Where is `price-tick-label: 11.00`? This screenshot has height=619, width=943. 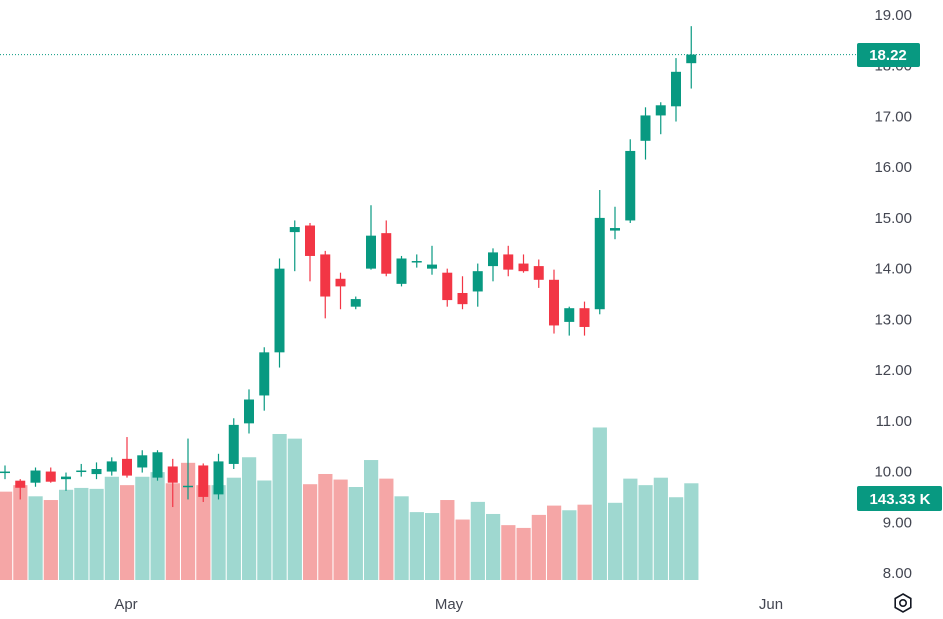 price-tick-label: 11.00 is located at coordinates (894, 421).